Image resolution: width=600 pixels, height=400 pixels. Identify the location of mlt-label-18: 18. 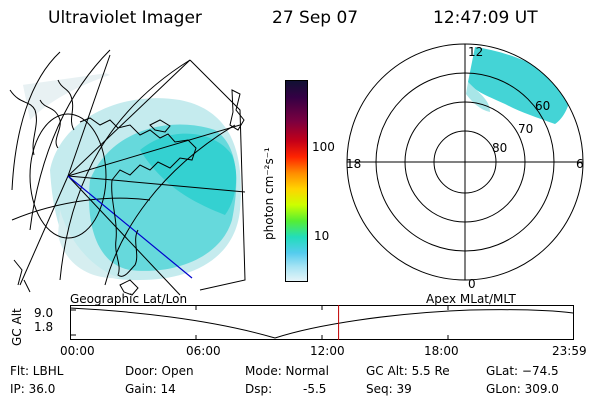
(353, 164).